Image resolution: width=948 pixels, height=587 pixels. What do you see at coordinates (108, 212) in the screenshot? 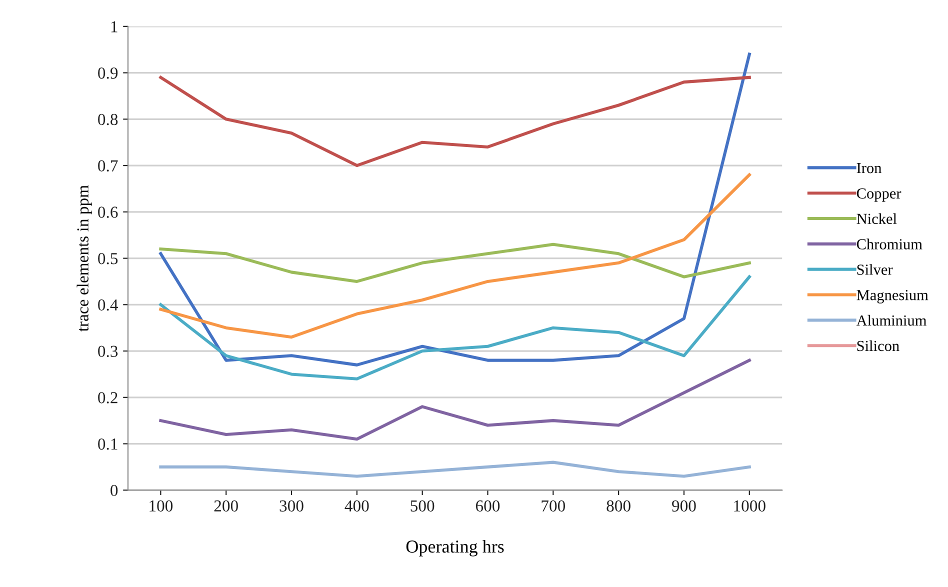
I see `y-tick-label: 0.6` at bounding box center [108, 212].